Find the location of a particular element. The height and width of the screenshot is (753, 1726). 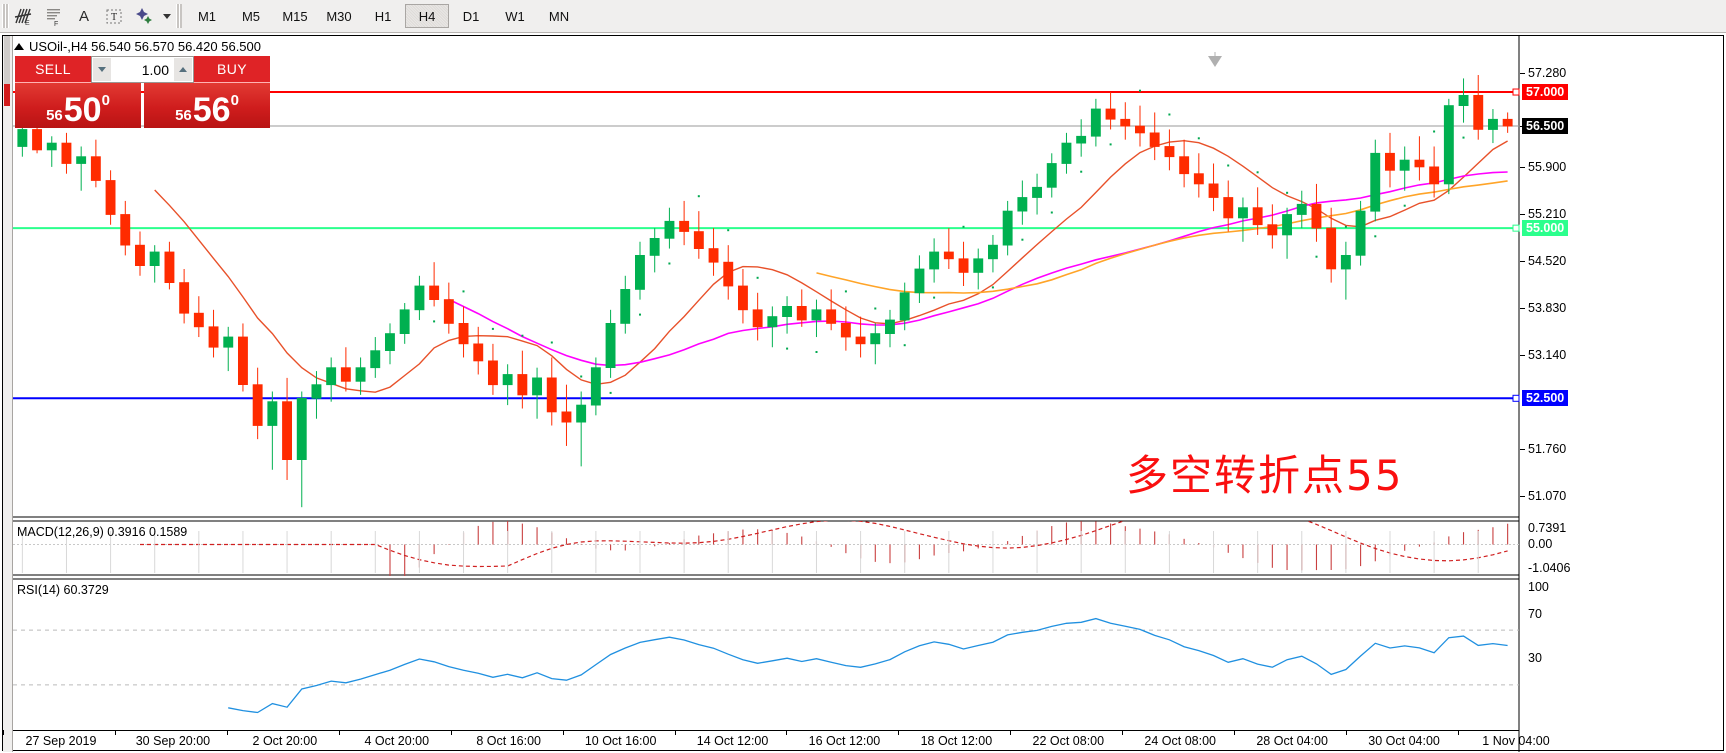

price-tick-label: 51.760 is located at coordinates (1547, 448).